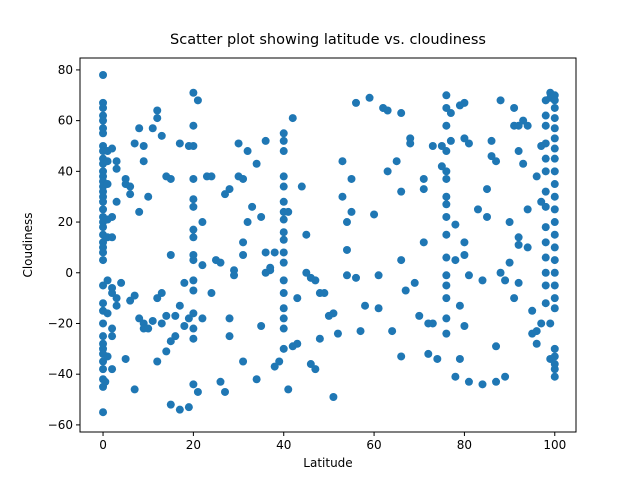 The height and width of the screenshot is (480, 640). I want to click on x-tick-label: 60, so click(373, 445).